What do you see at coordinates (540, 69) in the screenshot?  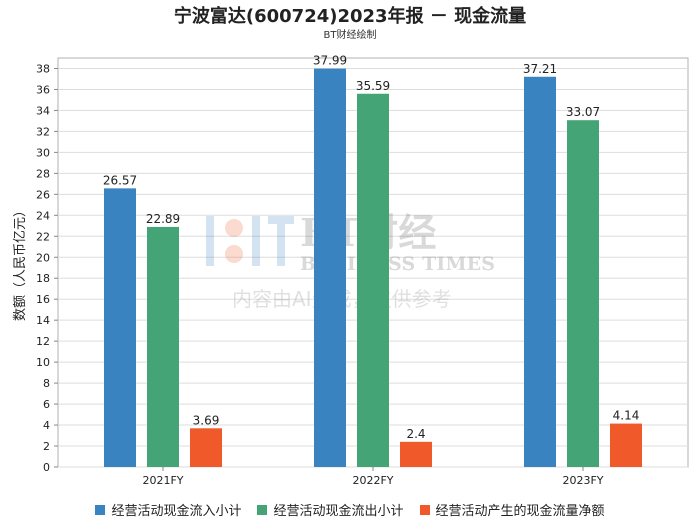 I see `data-label: 37.21` at bounding box center [540, 69].